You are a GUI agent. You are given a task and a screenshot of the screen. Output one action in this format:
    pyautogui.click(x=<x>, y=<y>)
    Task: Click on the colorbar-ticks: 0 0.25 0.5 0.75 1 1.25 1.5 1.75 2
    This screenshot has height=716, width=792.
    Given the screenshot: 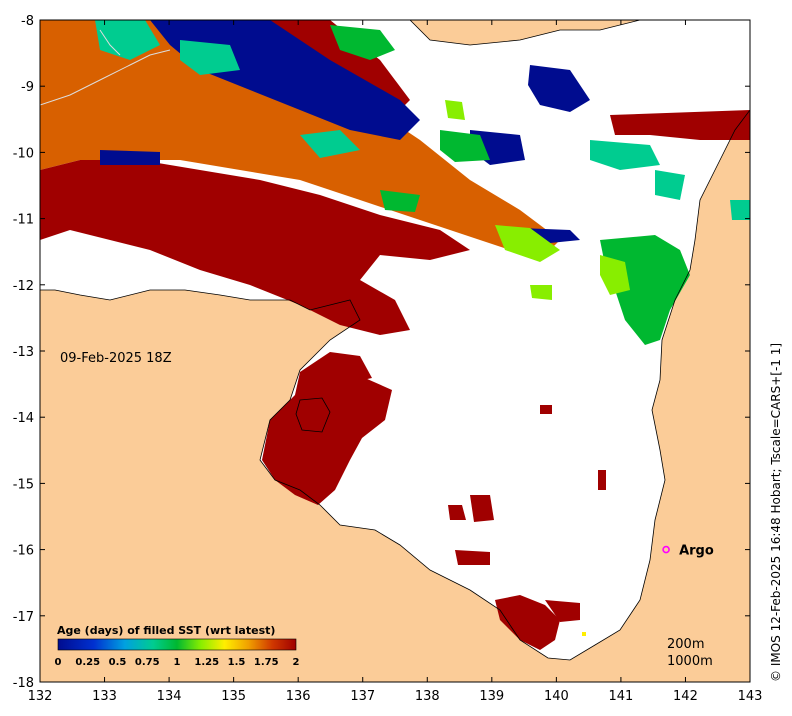 What is the action you would take?
    pyautogui.click(x=177, y=662)
    